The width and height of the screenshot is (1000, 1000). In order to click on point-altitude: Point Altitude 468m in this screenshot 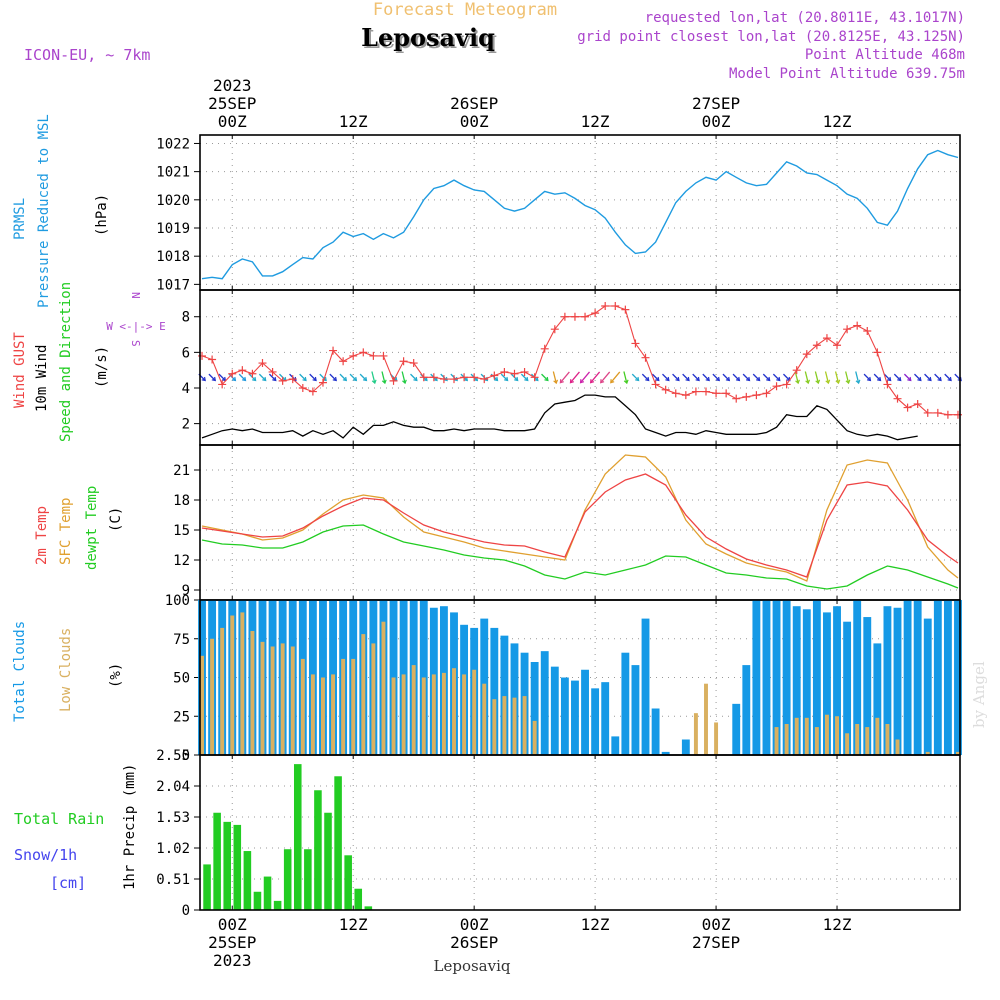, I will do `click(885, 55)`.